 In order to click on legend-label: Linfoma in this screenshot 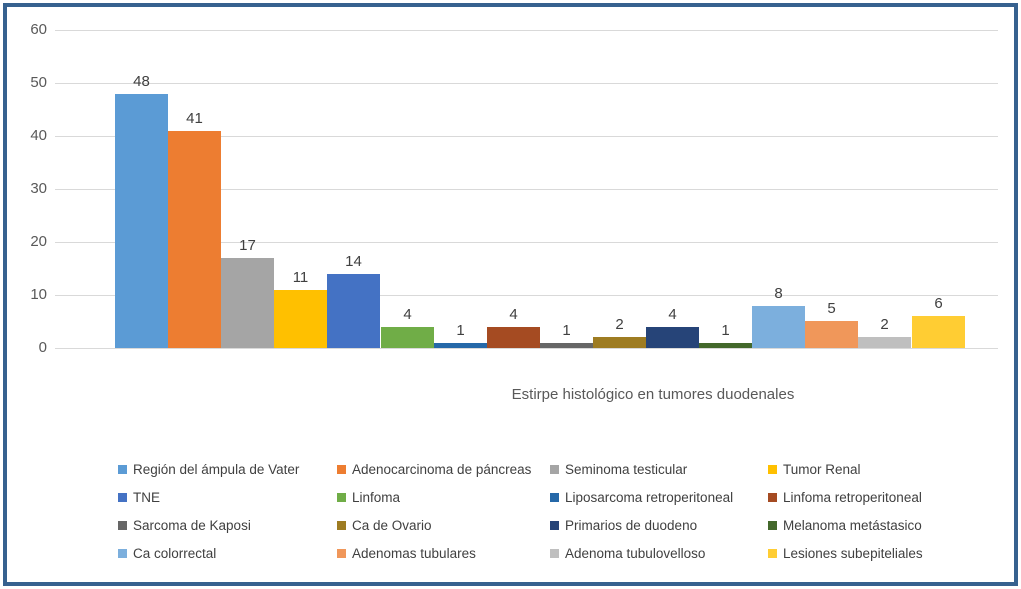, I will do `click(376, 497)`.